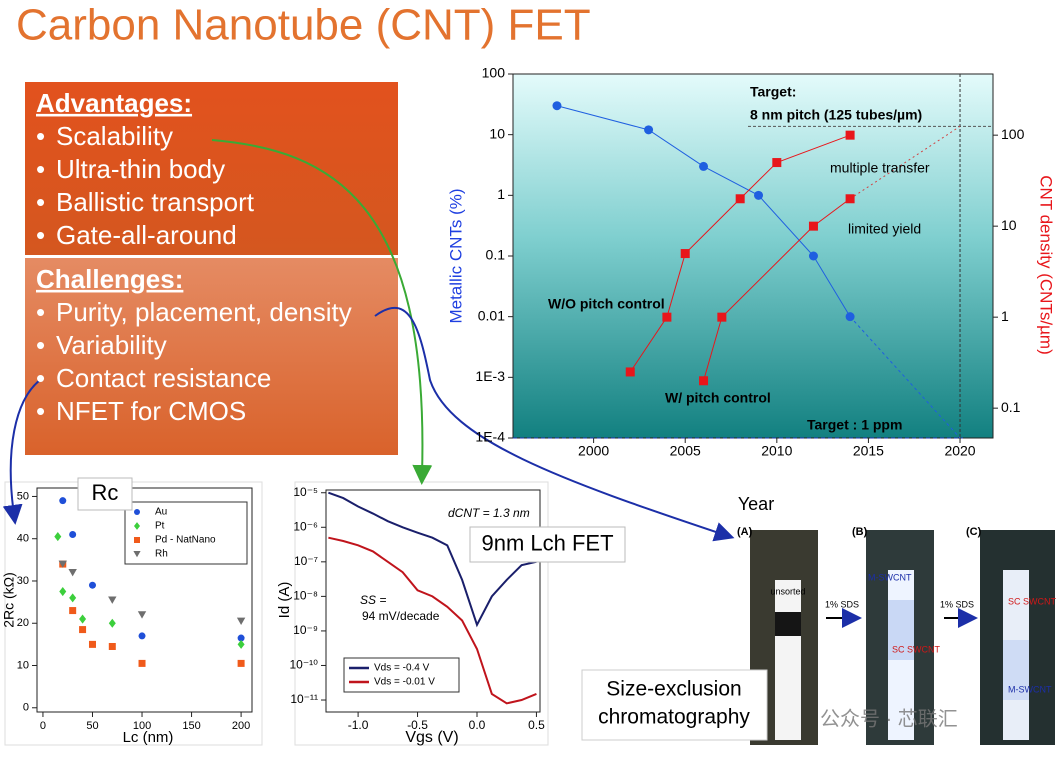 This screenshot has height=765, width=1063. Describe the element at coordinates (1046, 265) in the screenshot. I see `y2-axis-label: CNT density (CNTs/µm)` at that location.